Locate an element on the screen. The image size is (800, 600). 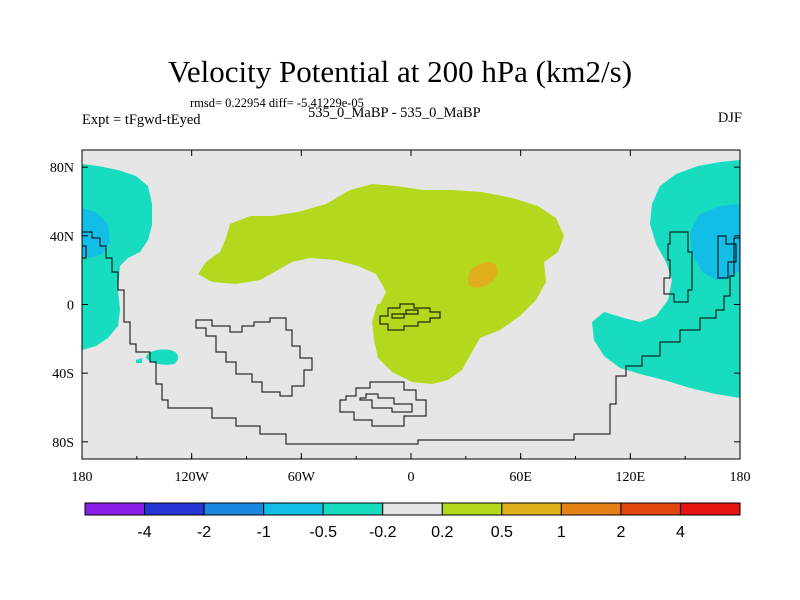
contour-orange-core is located at coordinates (483, 275).